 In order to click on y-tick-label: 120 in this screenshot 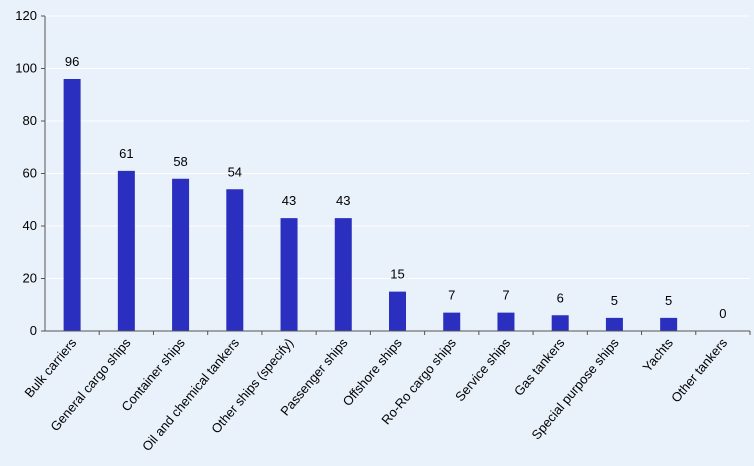, I will do `click(26, 15)`.